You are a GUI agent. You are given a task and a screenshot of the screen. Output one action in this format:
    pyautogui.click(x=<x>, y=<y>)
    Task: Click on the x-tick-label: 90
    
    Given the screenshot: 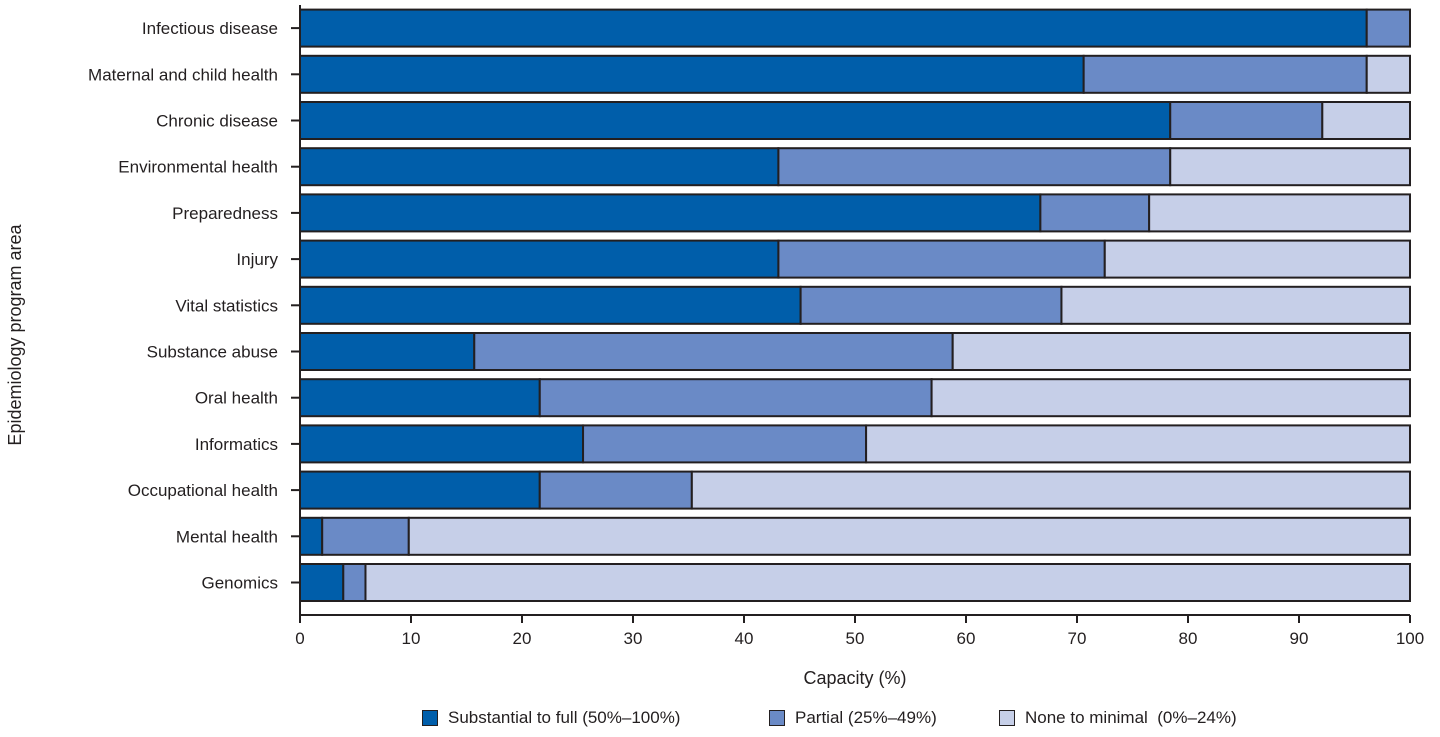 What is the action you would take?
    pyautogui.click(x=1299, y=638)
    